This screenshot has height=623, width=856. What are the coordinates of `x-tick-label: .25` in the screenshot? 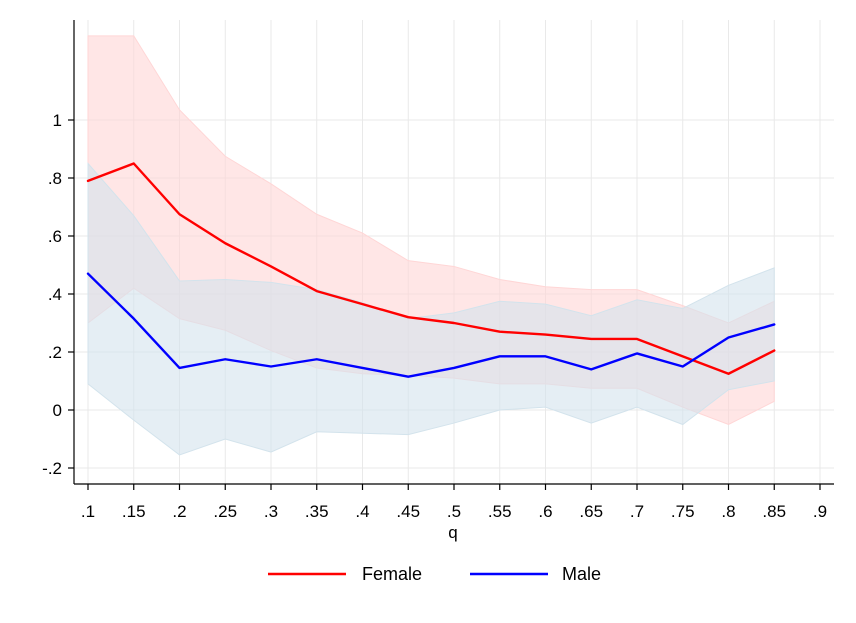 It's located at (225, 511).